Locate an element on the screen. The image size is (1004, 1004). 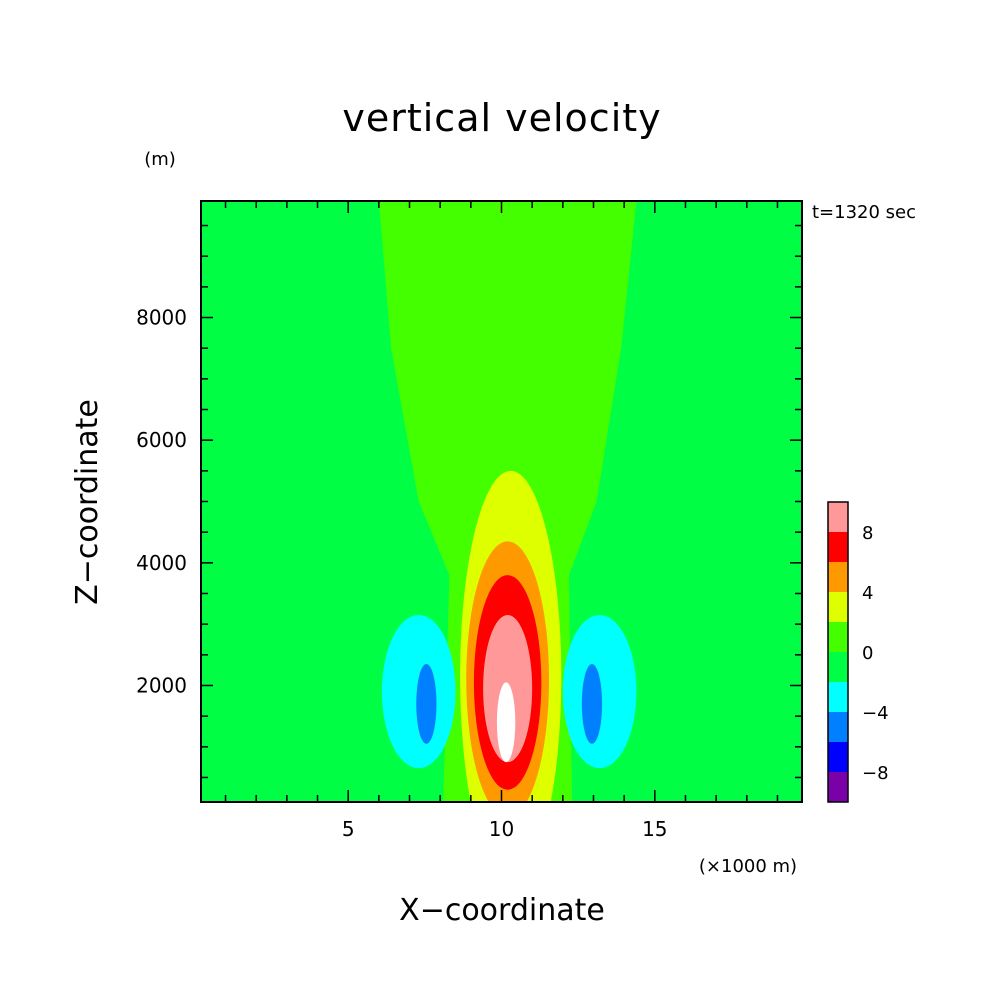
time-label: t=1320 sec is located at coordinates (864, 212).